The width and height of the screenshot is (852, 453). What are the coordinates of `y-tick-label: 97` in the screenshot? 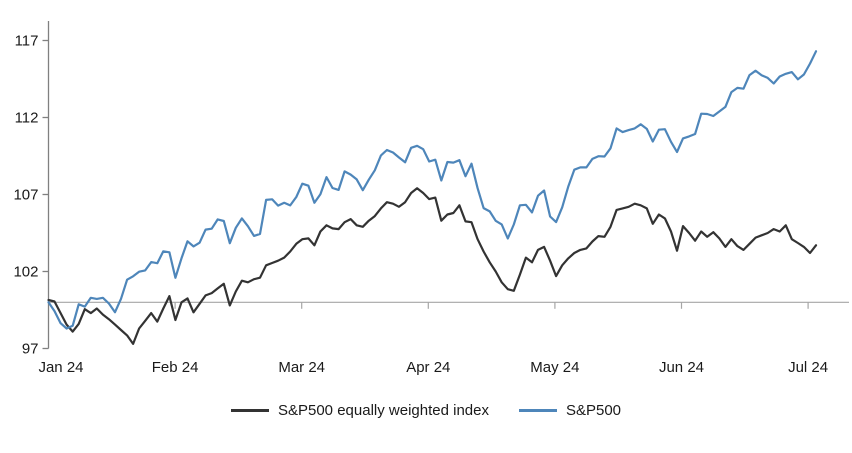 It's located at (30, 349).